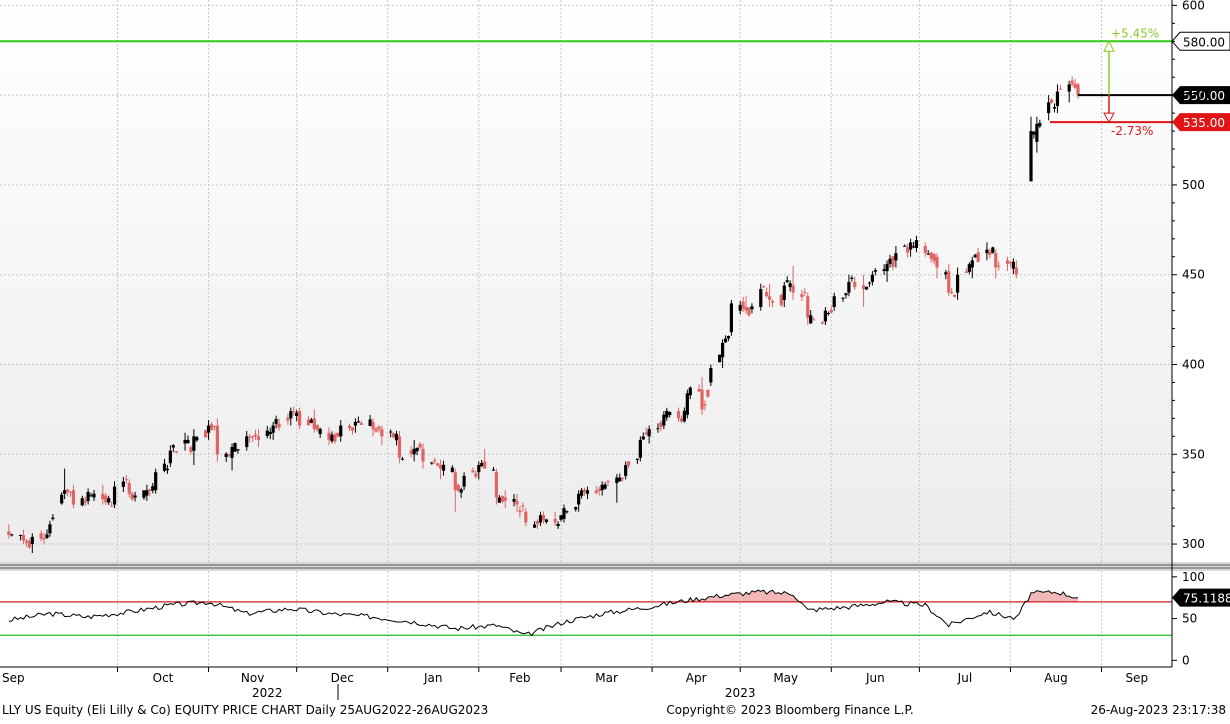 This screenshot has width=1230, height=724. Describe the element at coordinates (342, 678) in the screenshot. I see `x-tick-label-dec: Dec` at that location.